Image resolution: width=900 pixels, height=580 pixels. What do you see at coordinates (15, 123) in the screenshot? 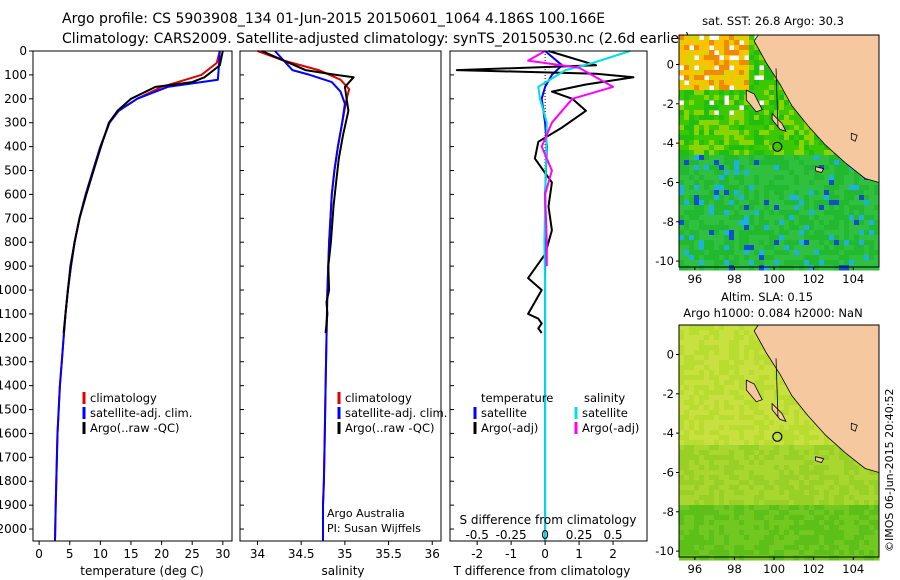
I see `y-tick-label: 300` at bounding box center [15, 123].